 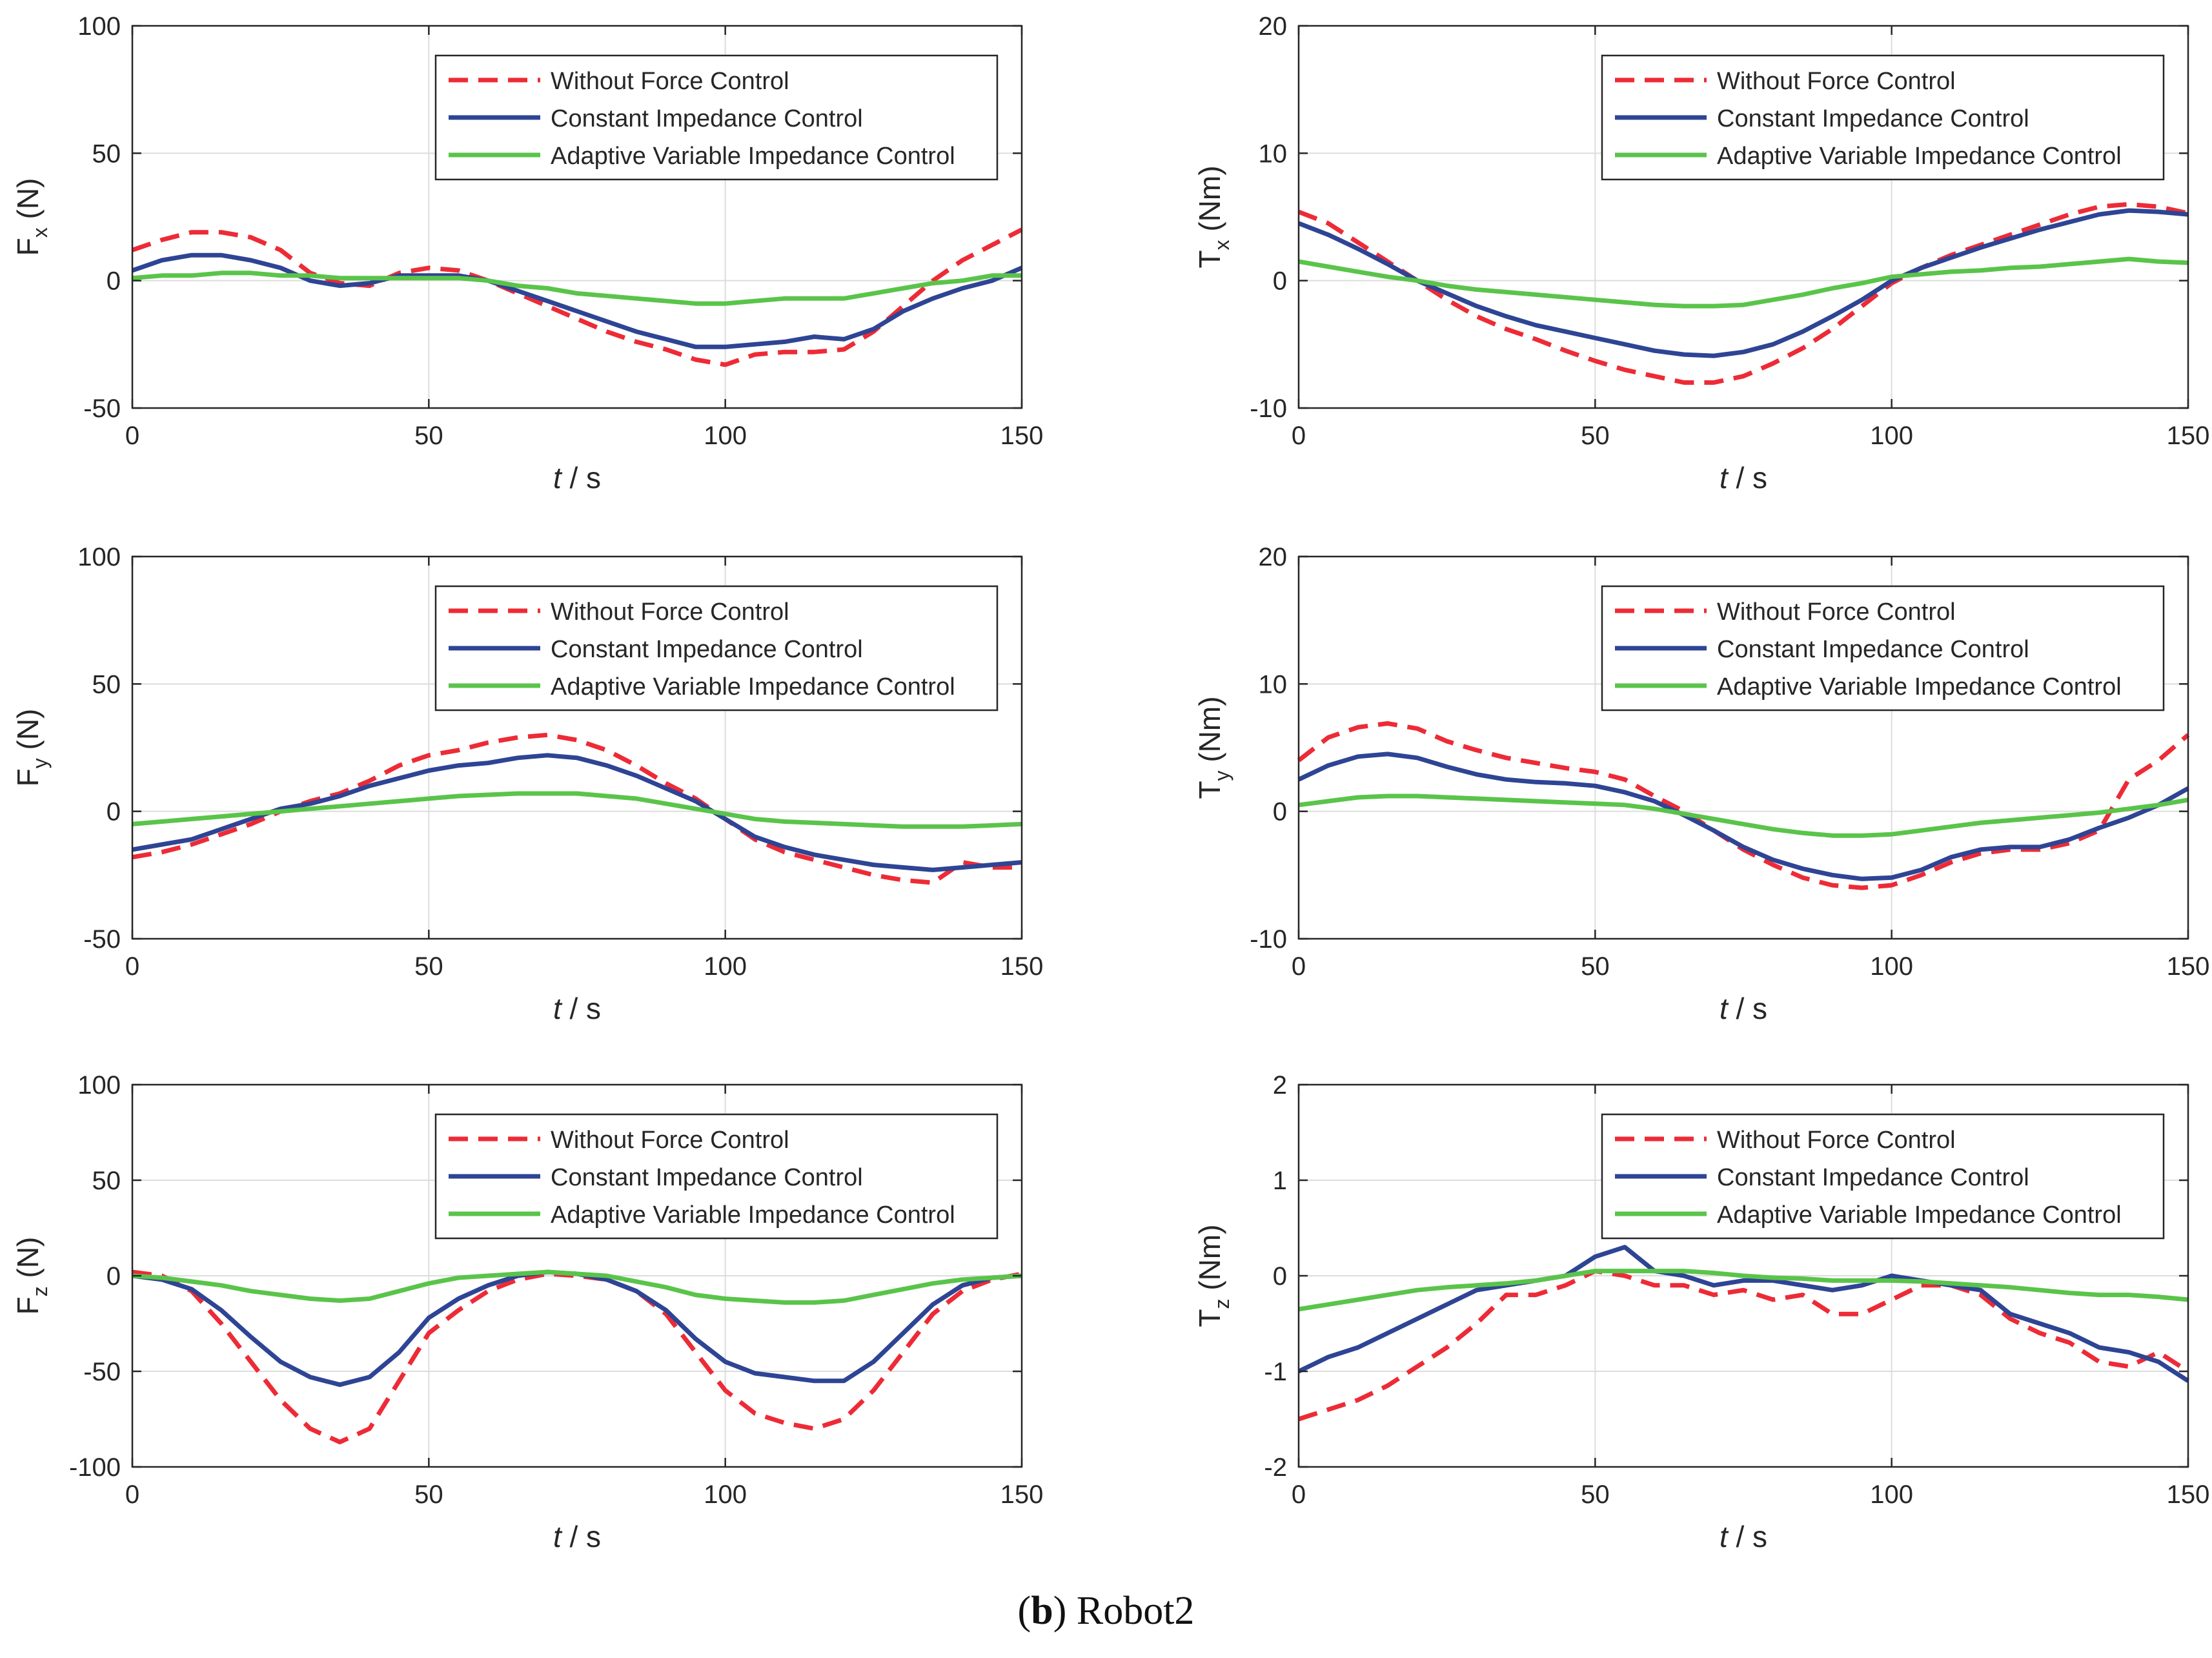 I want to click on caption-text: Robot2, so click(x=1135, y=1611).